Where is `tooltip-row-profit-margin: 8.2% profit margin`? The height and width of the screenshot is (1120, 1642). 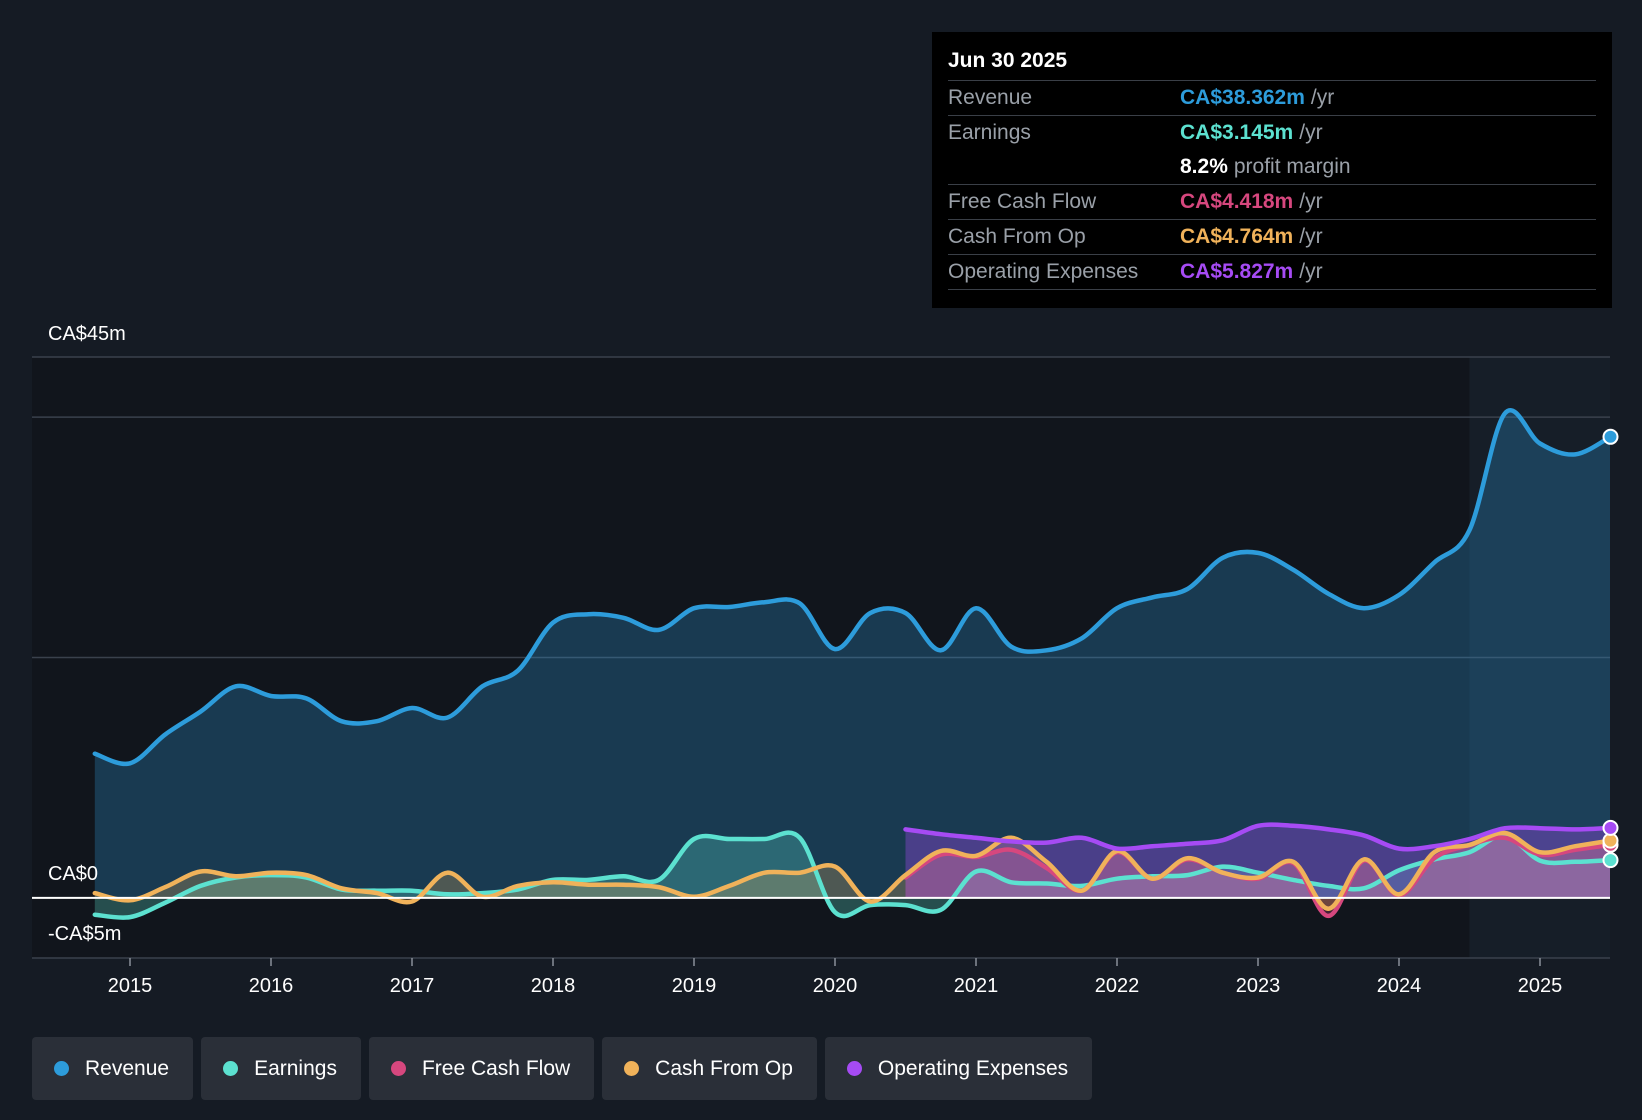 tooltip-row-profit-margin: 8.2% profit margin is located at coordinates (1272, 167).